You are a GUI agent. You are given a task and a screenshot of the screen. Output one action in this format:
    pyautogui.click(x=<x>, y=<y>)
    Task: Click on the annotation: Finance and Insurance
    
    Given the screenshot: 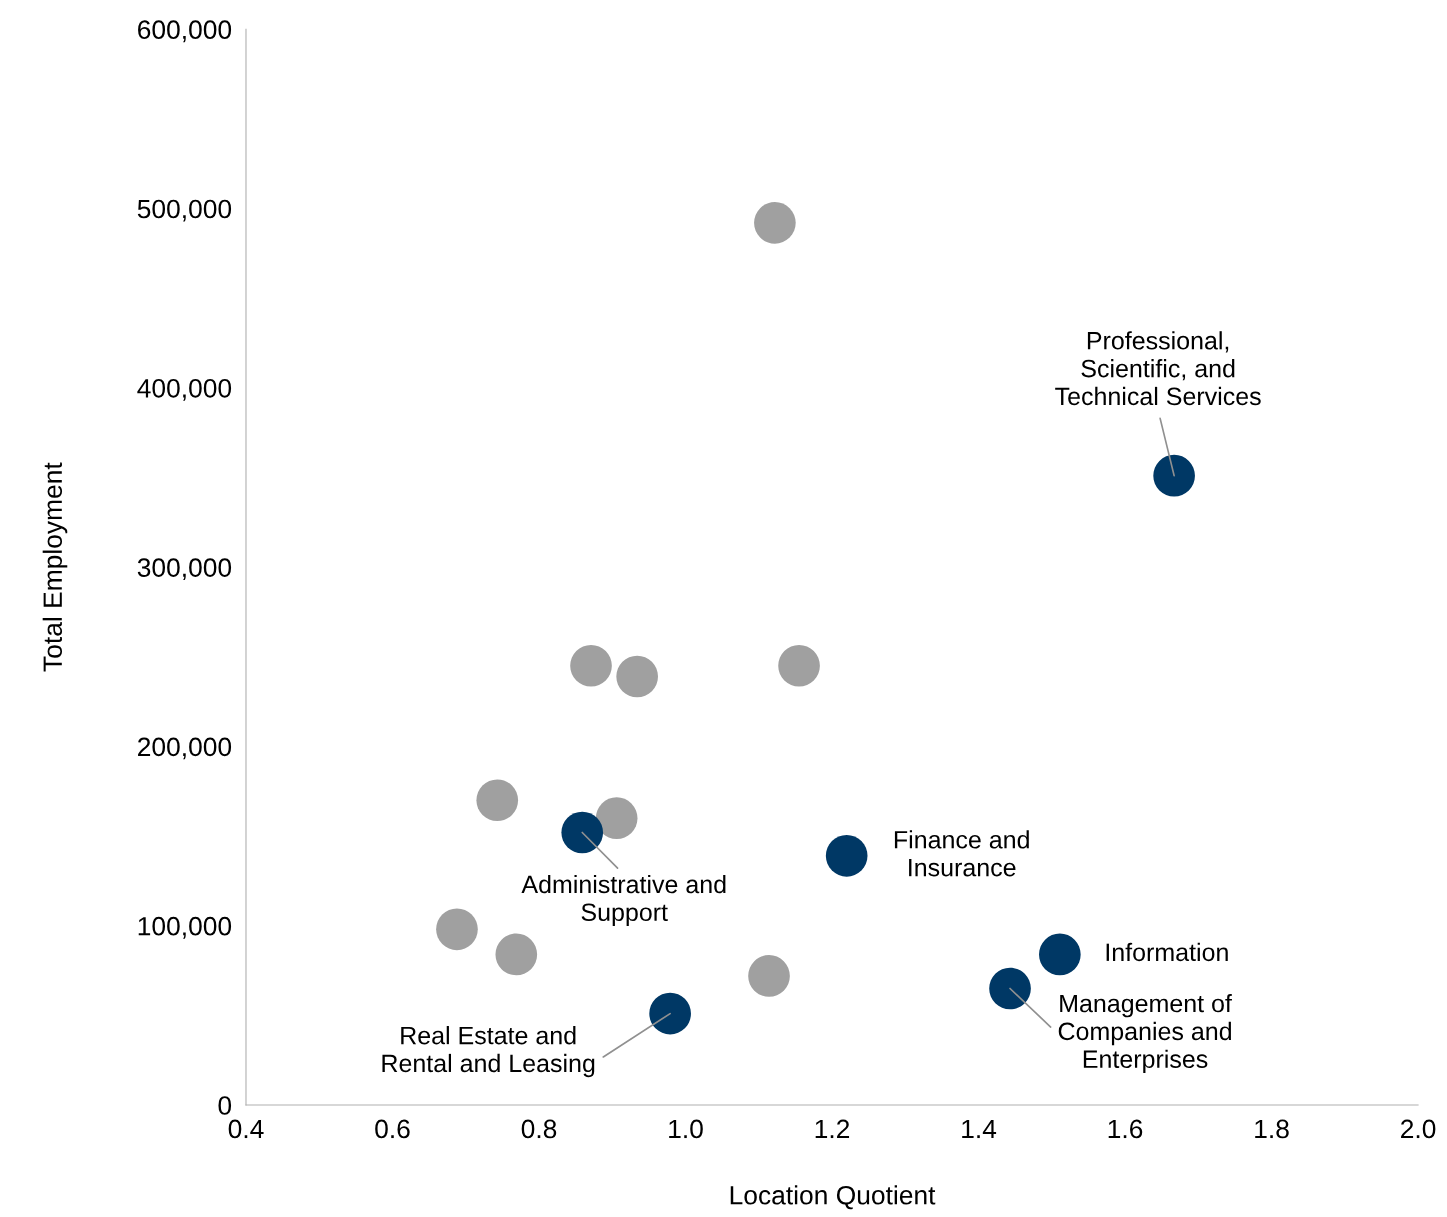 What is the action you would take?
    pyautogui.click(x=961, y=853)
    